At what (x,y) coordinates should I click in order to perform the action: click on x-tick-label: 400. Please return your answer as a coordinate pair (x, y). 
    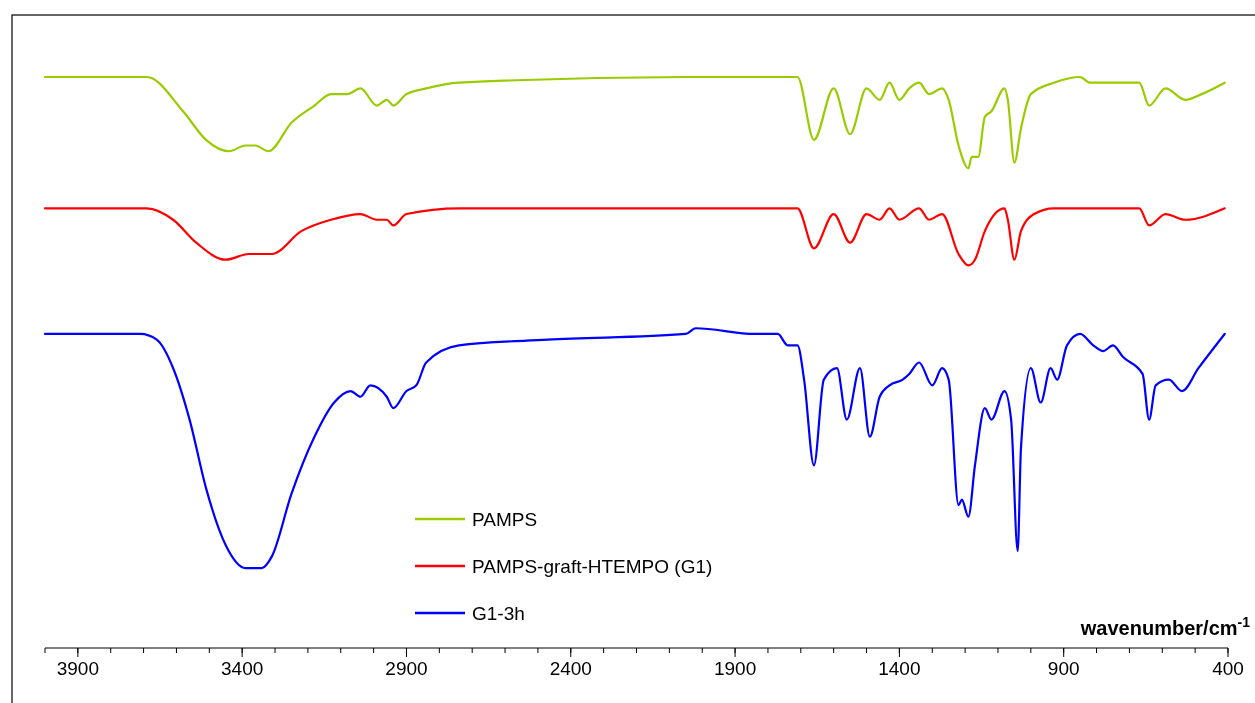
    Looking at the image, I should click on (1228, 668).